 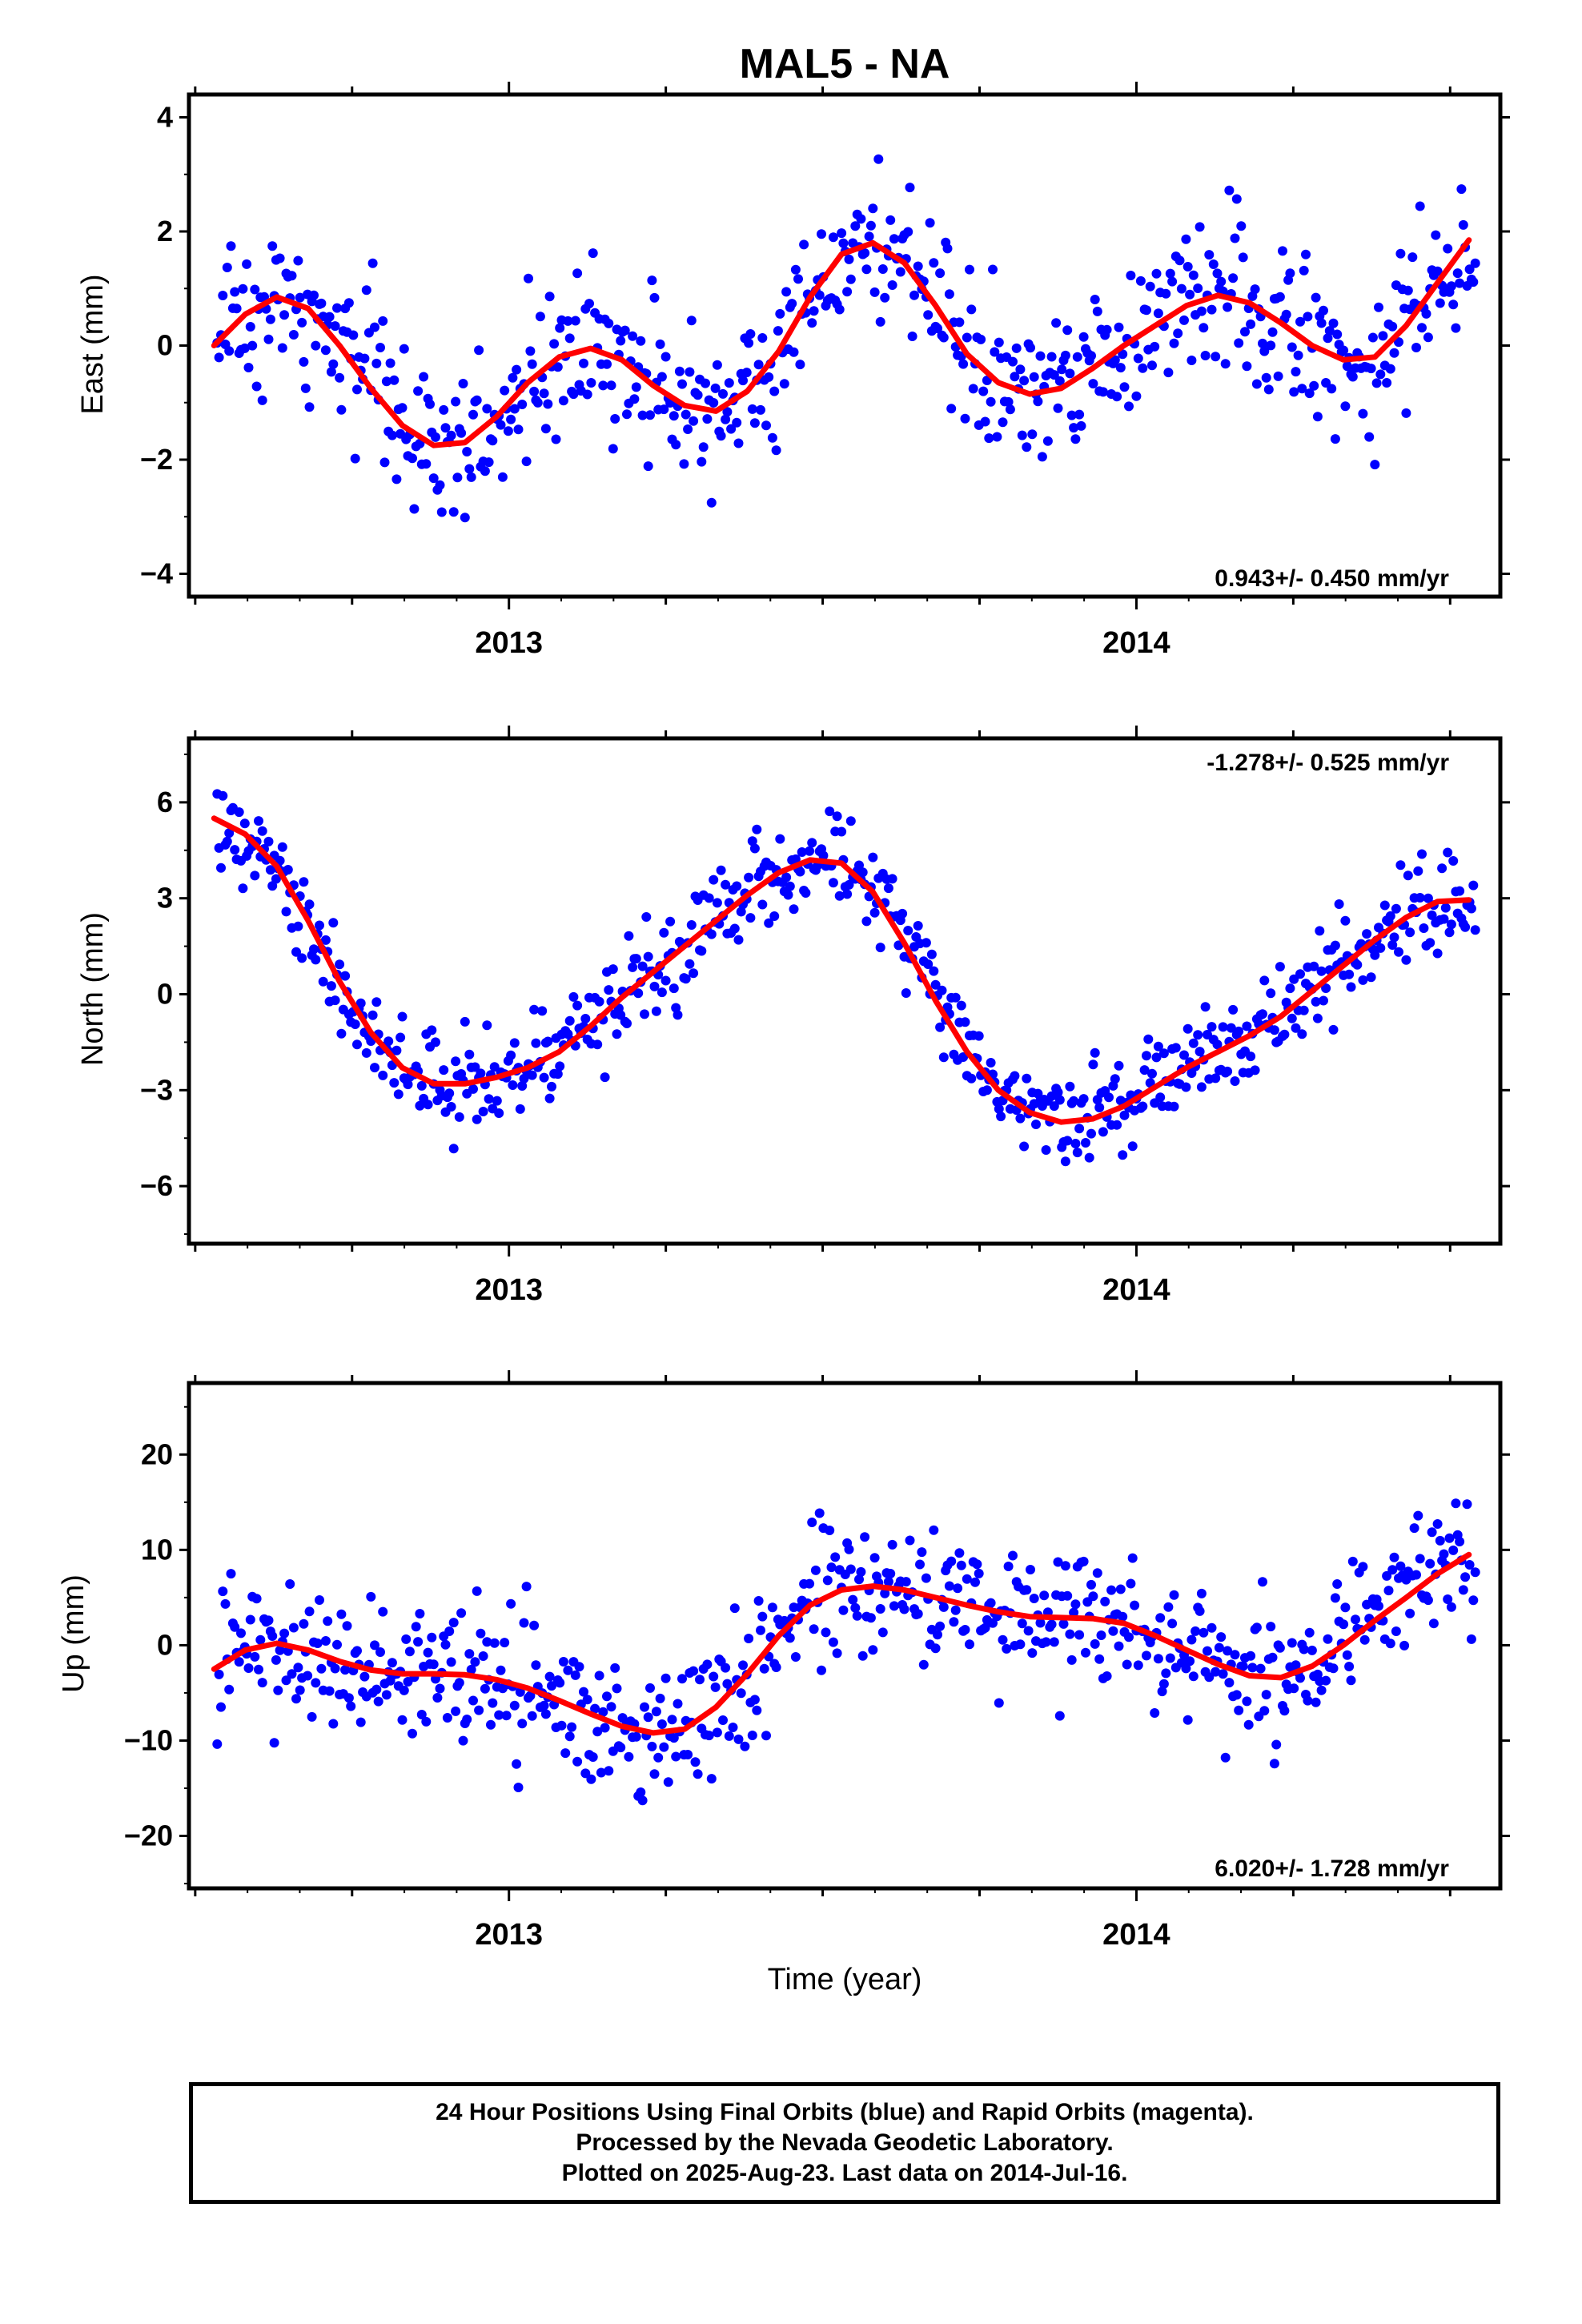 I want to click on east-fit-curve, so click(x=842, y=342).